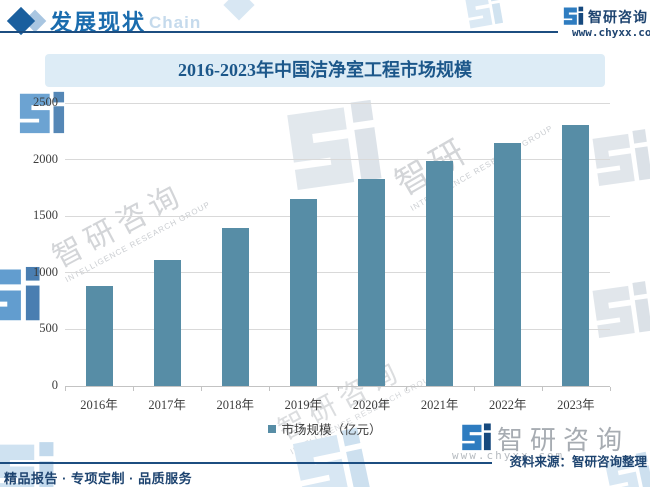 This screenshot has width=650, height=487. Describe the element at coordinates (235, 405) in the screenshot. I see `x-tick-label: 2018年` at that location.